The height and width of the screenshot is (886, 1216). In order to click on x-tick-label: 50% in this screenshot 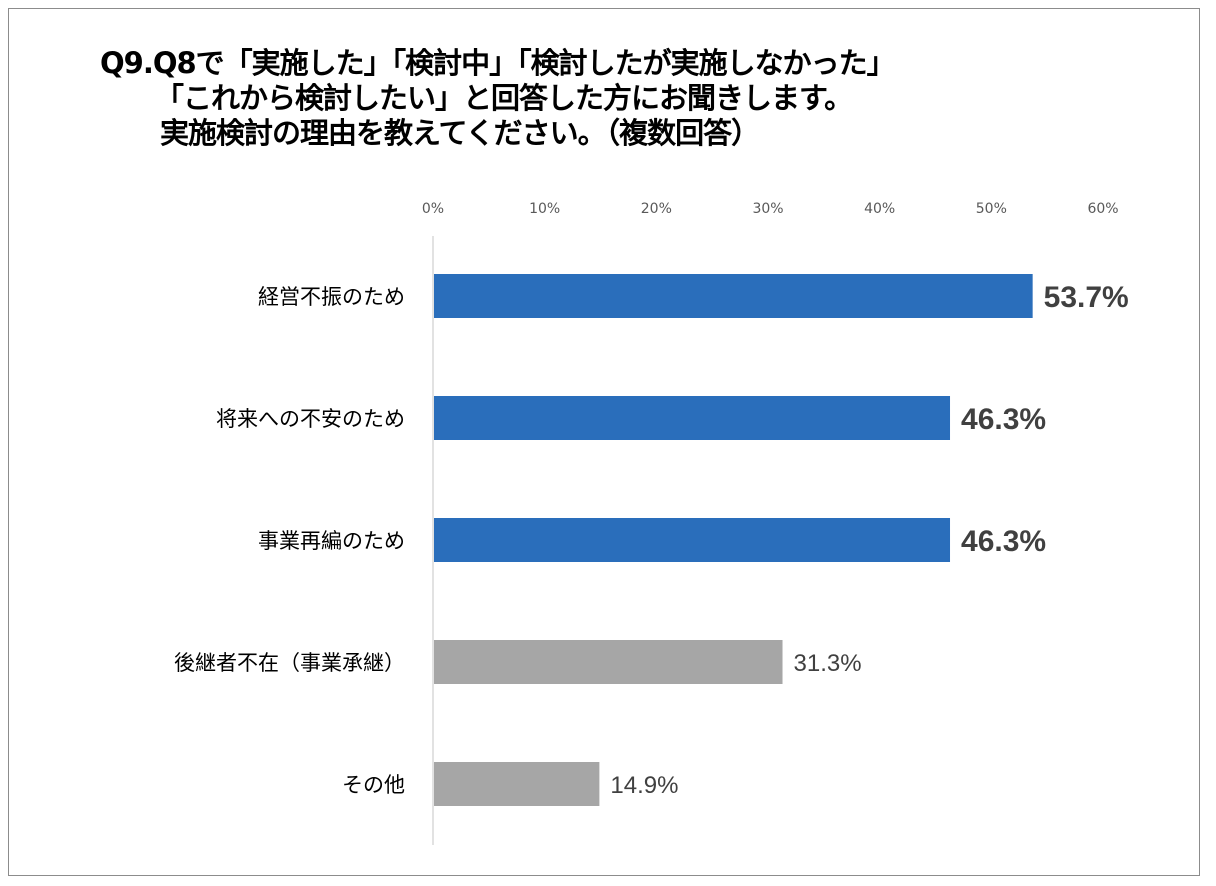, I will do `click(991, 209)`.